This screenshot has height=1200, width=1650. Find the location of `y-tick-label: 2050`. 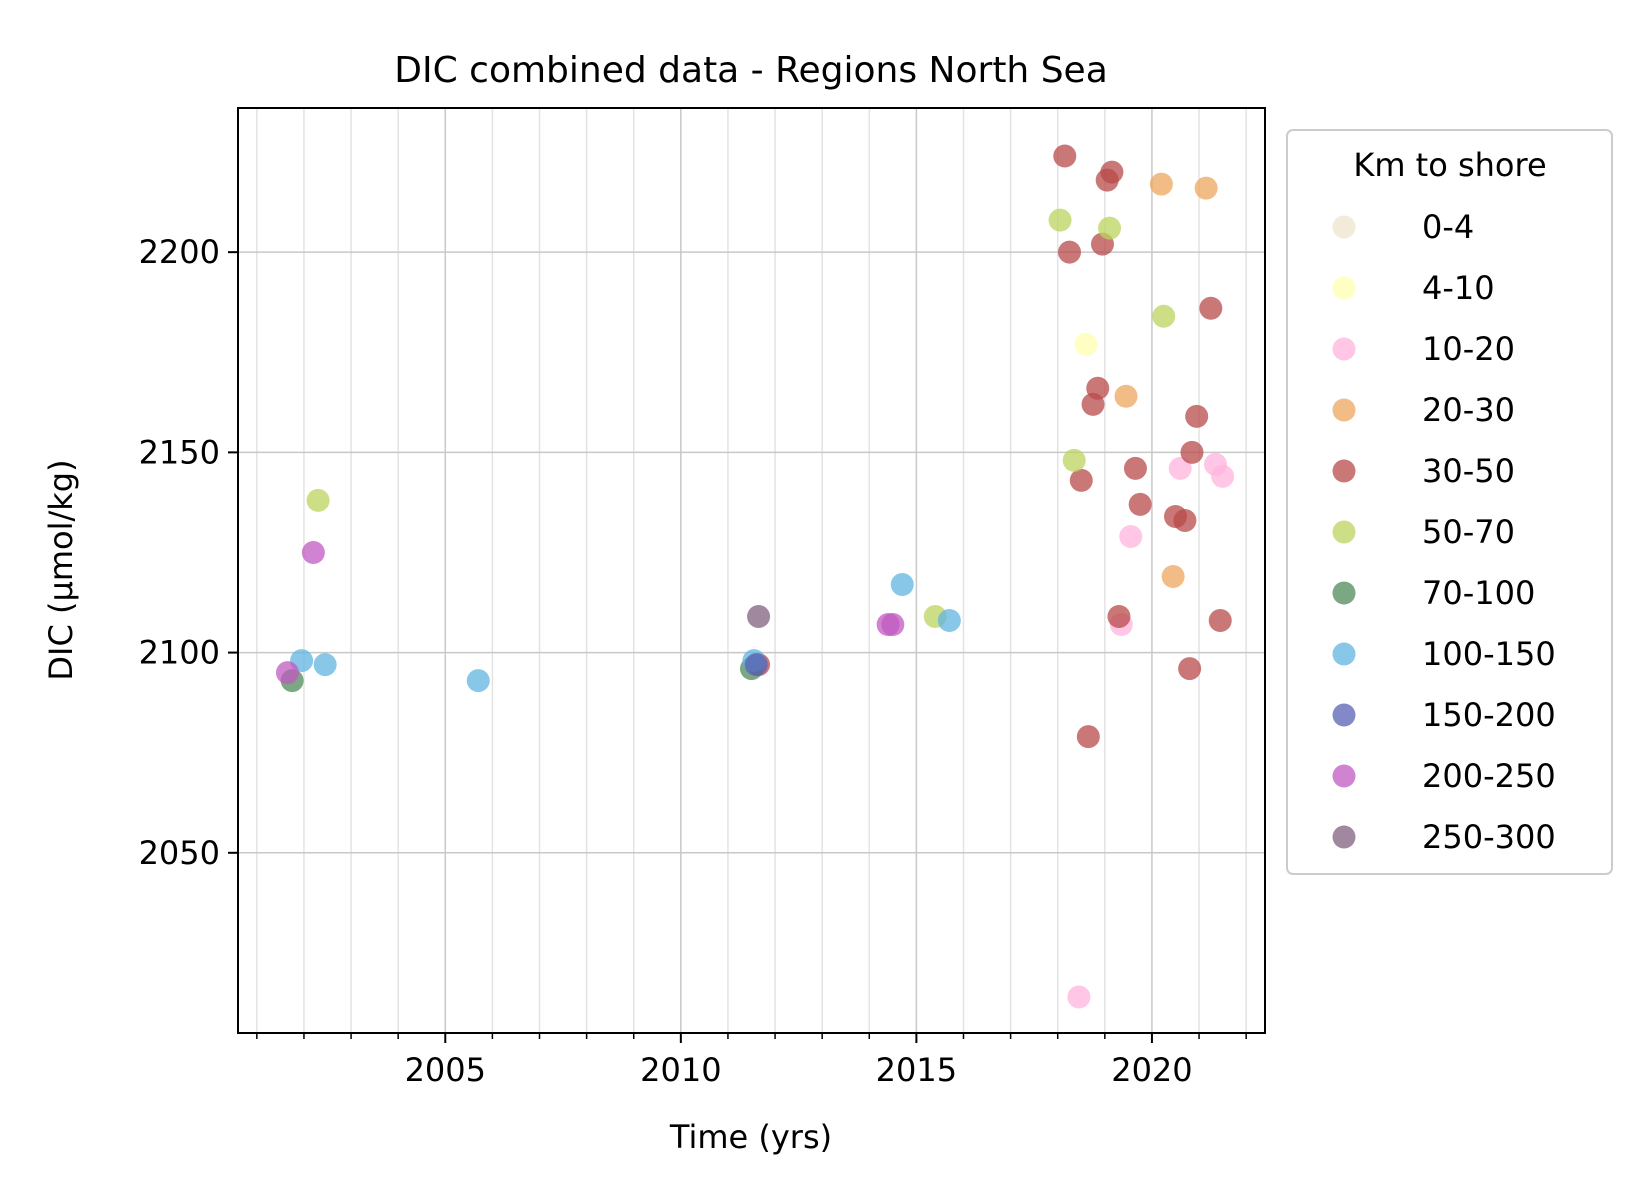

y-tick-label: 2050 is located at coordinates (179, 853).